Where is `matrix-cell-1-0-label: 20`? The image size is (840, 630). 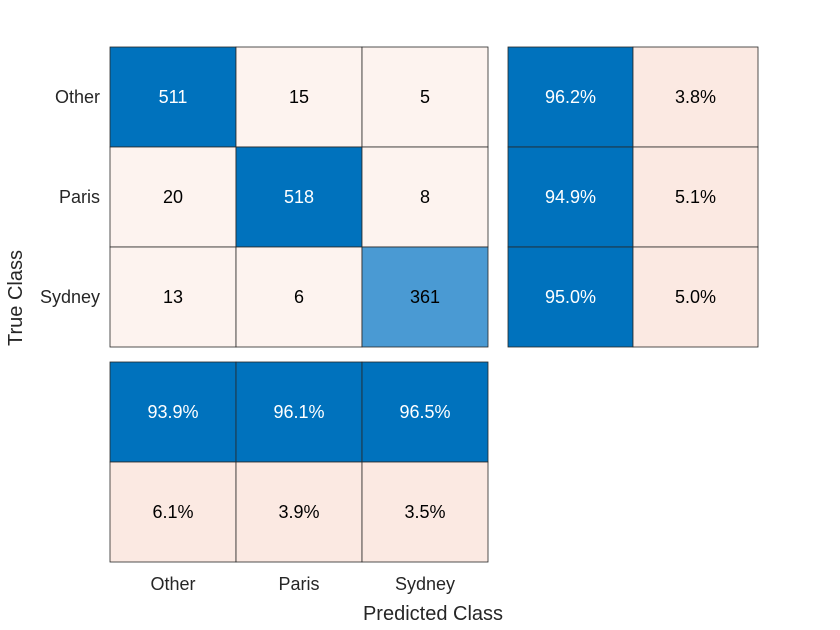 matrix-cell-1-0-label: 20 is located at coordinates (173, 197).